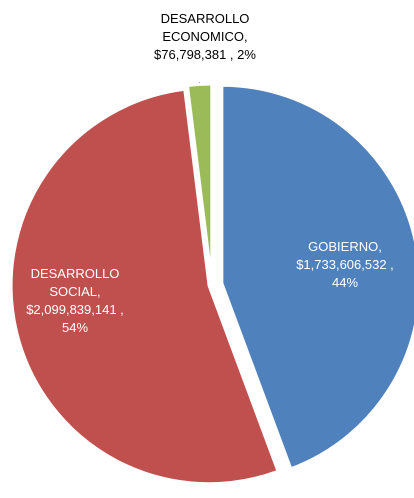  What do you see at coordinates (75, 327) in the screenshot?
I see `percent-label: 54%` at bounding box center [75, 327].